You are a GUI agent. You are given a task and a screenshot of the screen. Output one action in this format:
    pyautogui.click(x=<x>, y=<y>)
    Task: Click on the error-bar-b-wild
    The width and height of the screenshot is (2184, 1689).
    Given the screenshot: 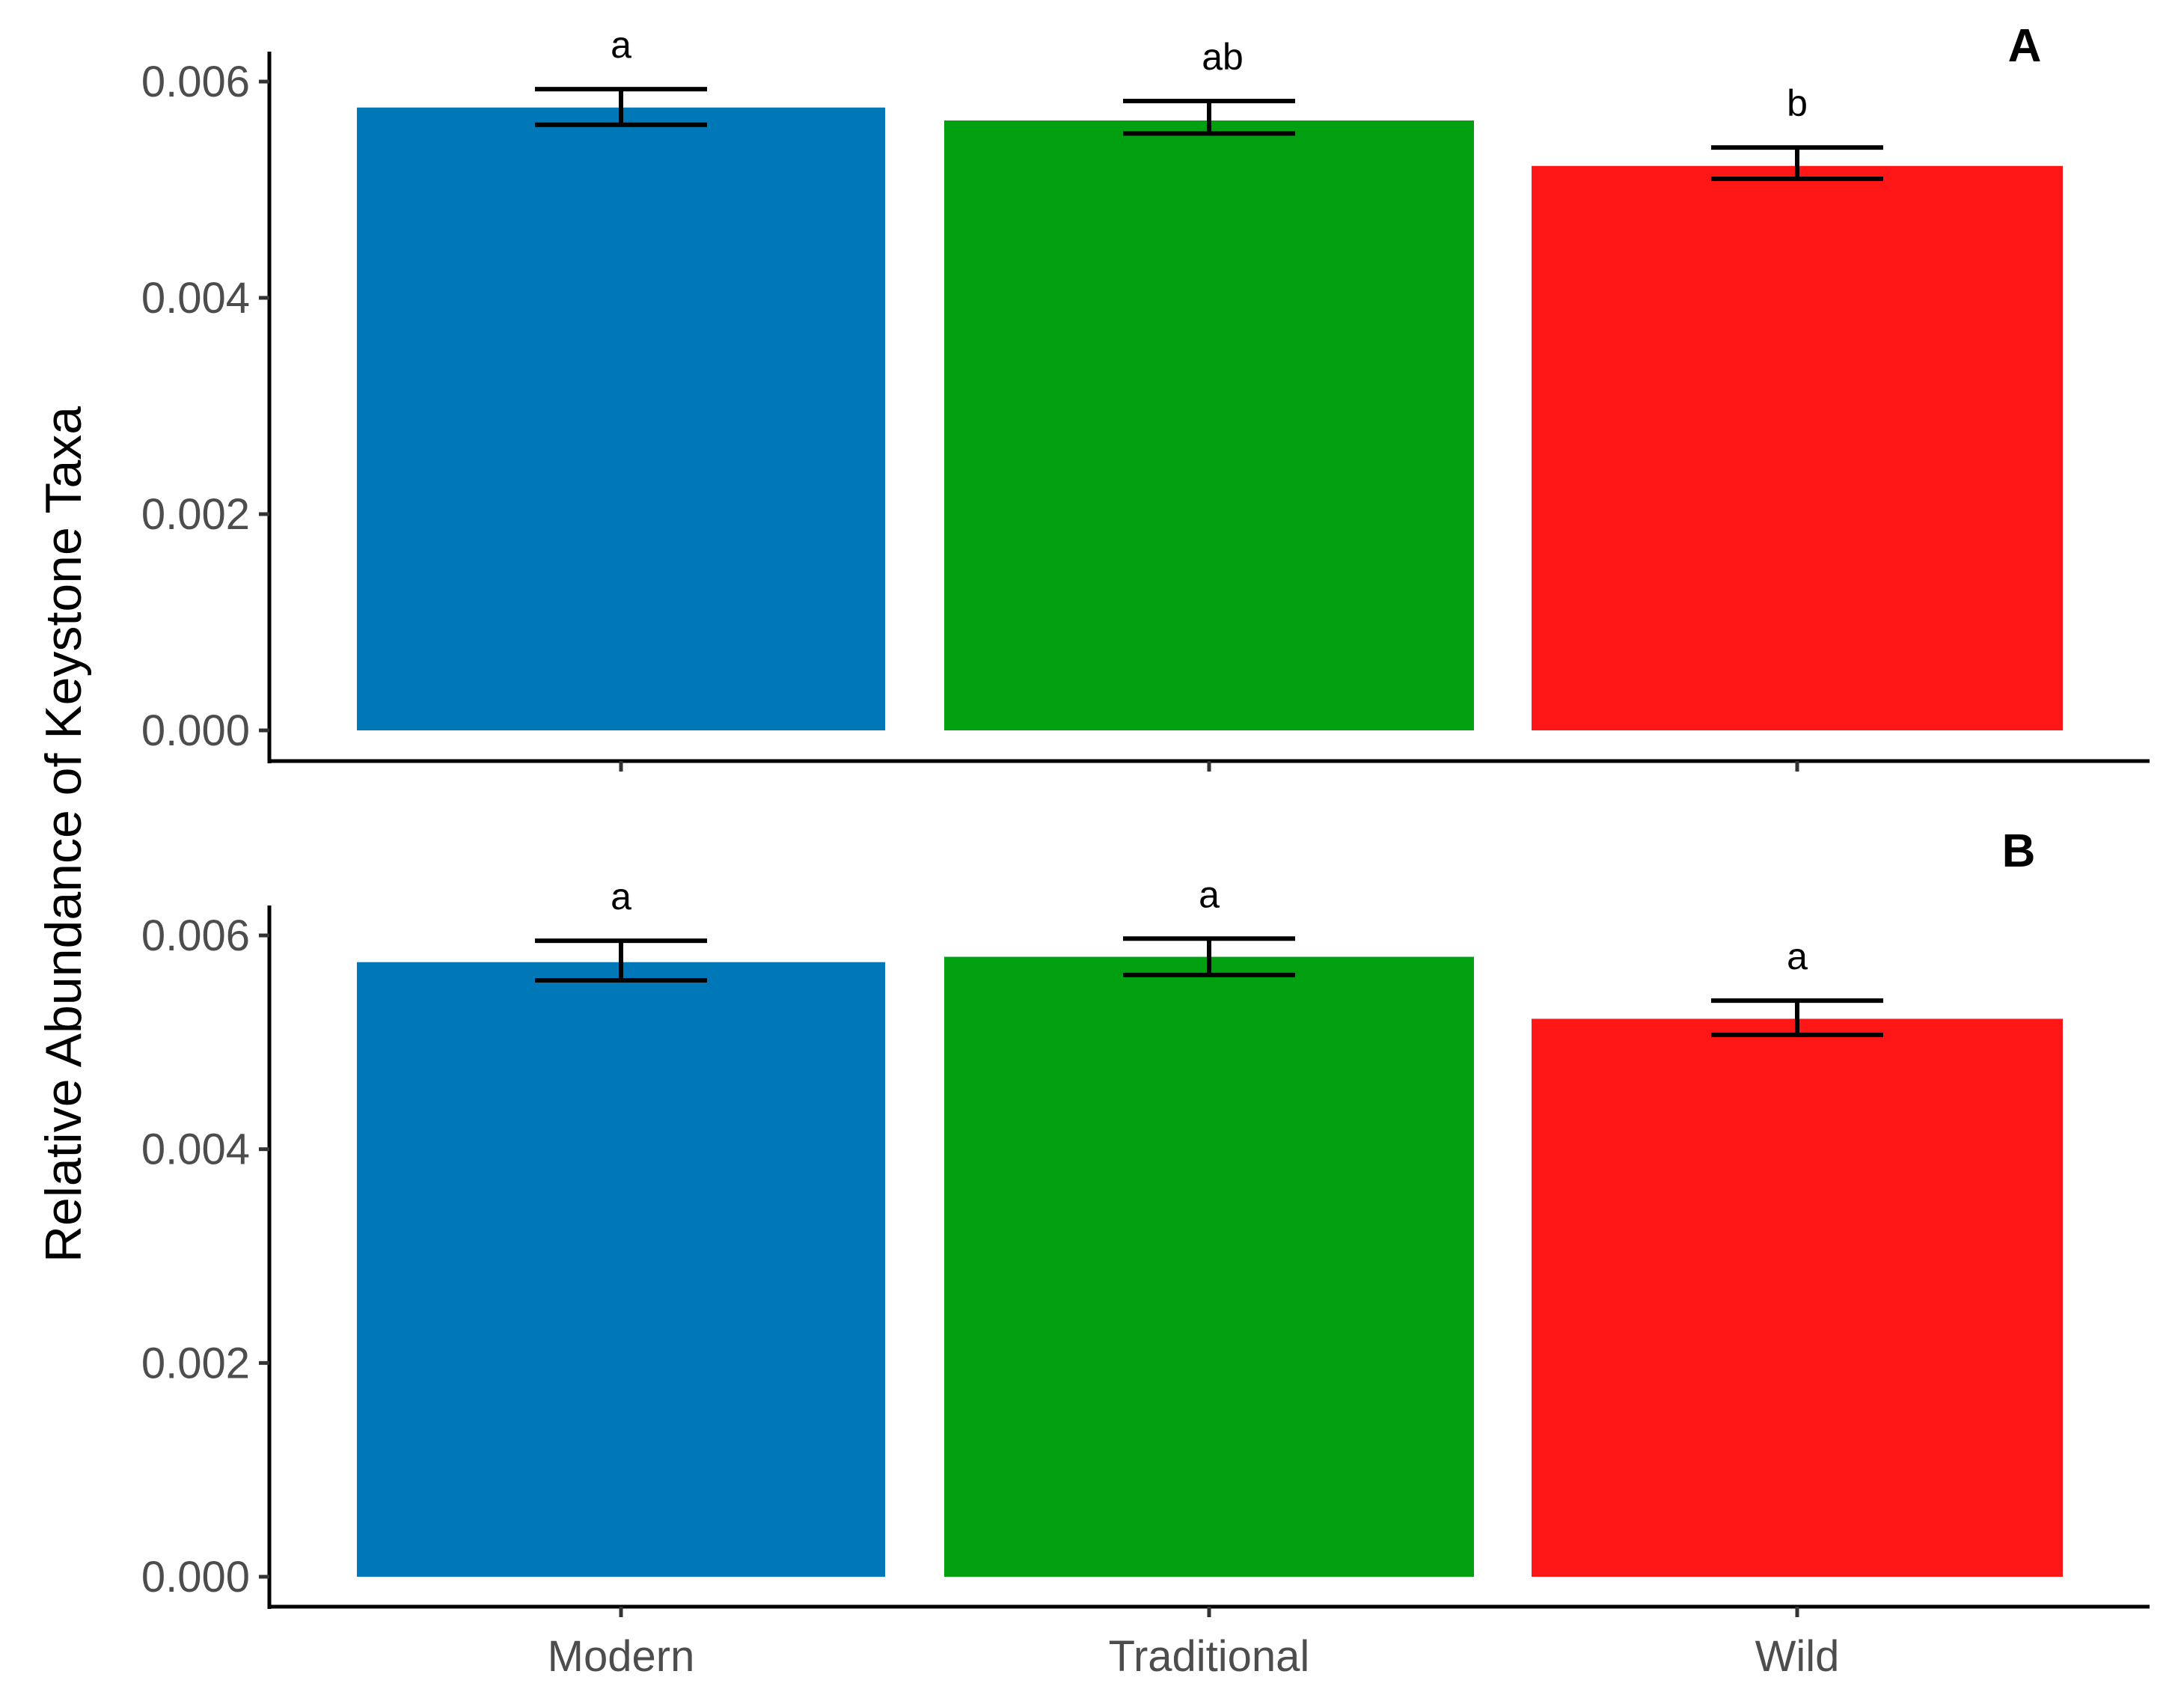 What is the action you would take?
    pyautogui.click(x=1797, y=1017)
    